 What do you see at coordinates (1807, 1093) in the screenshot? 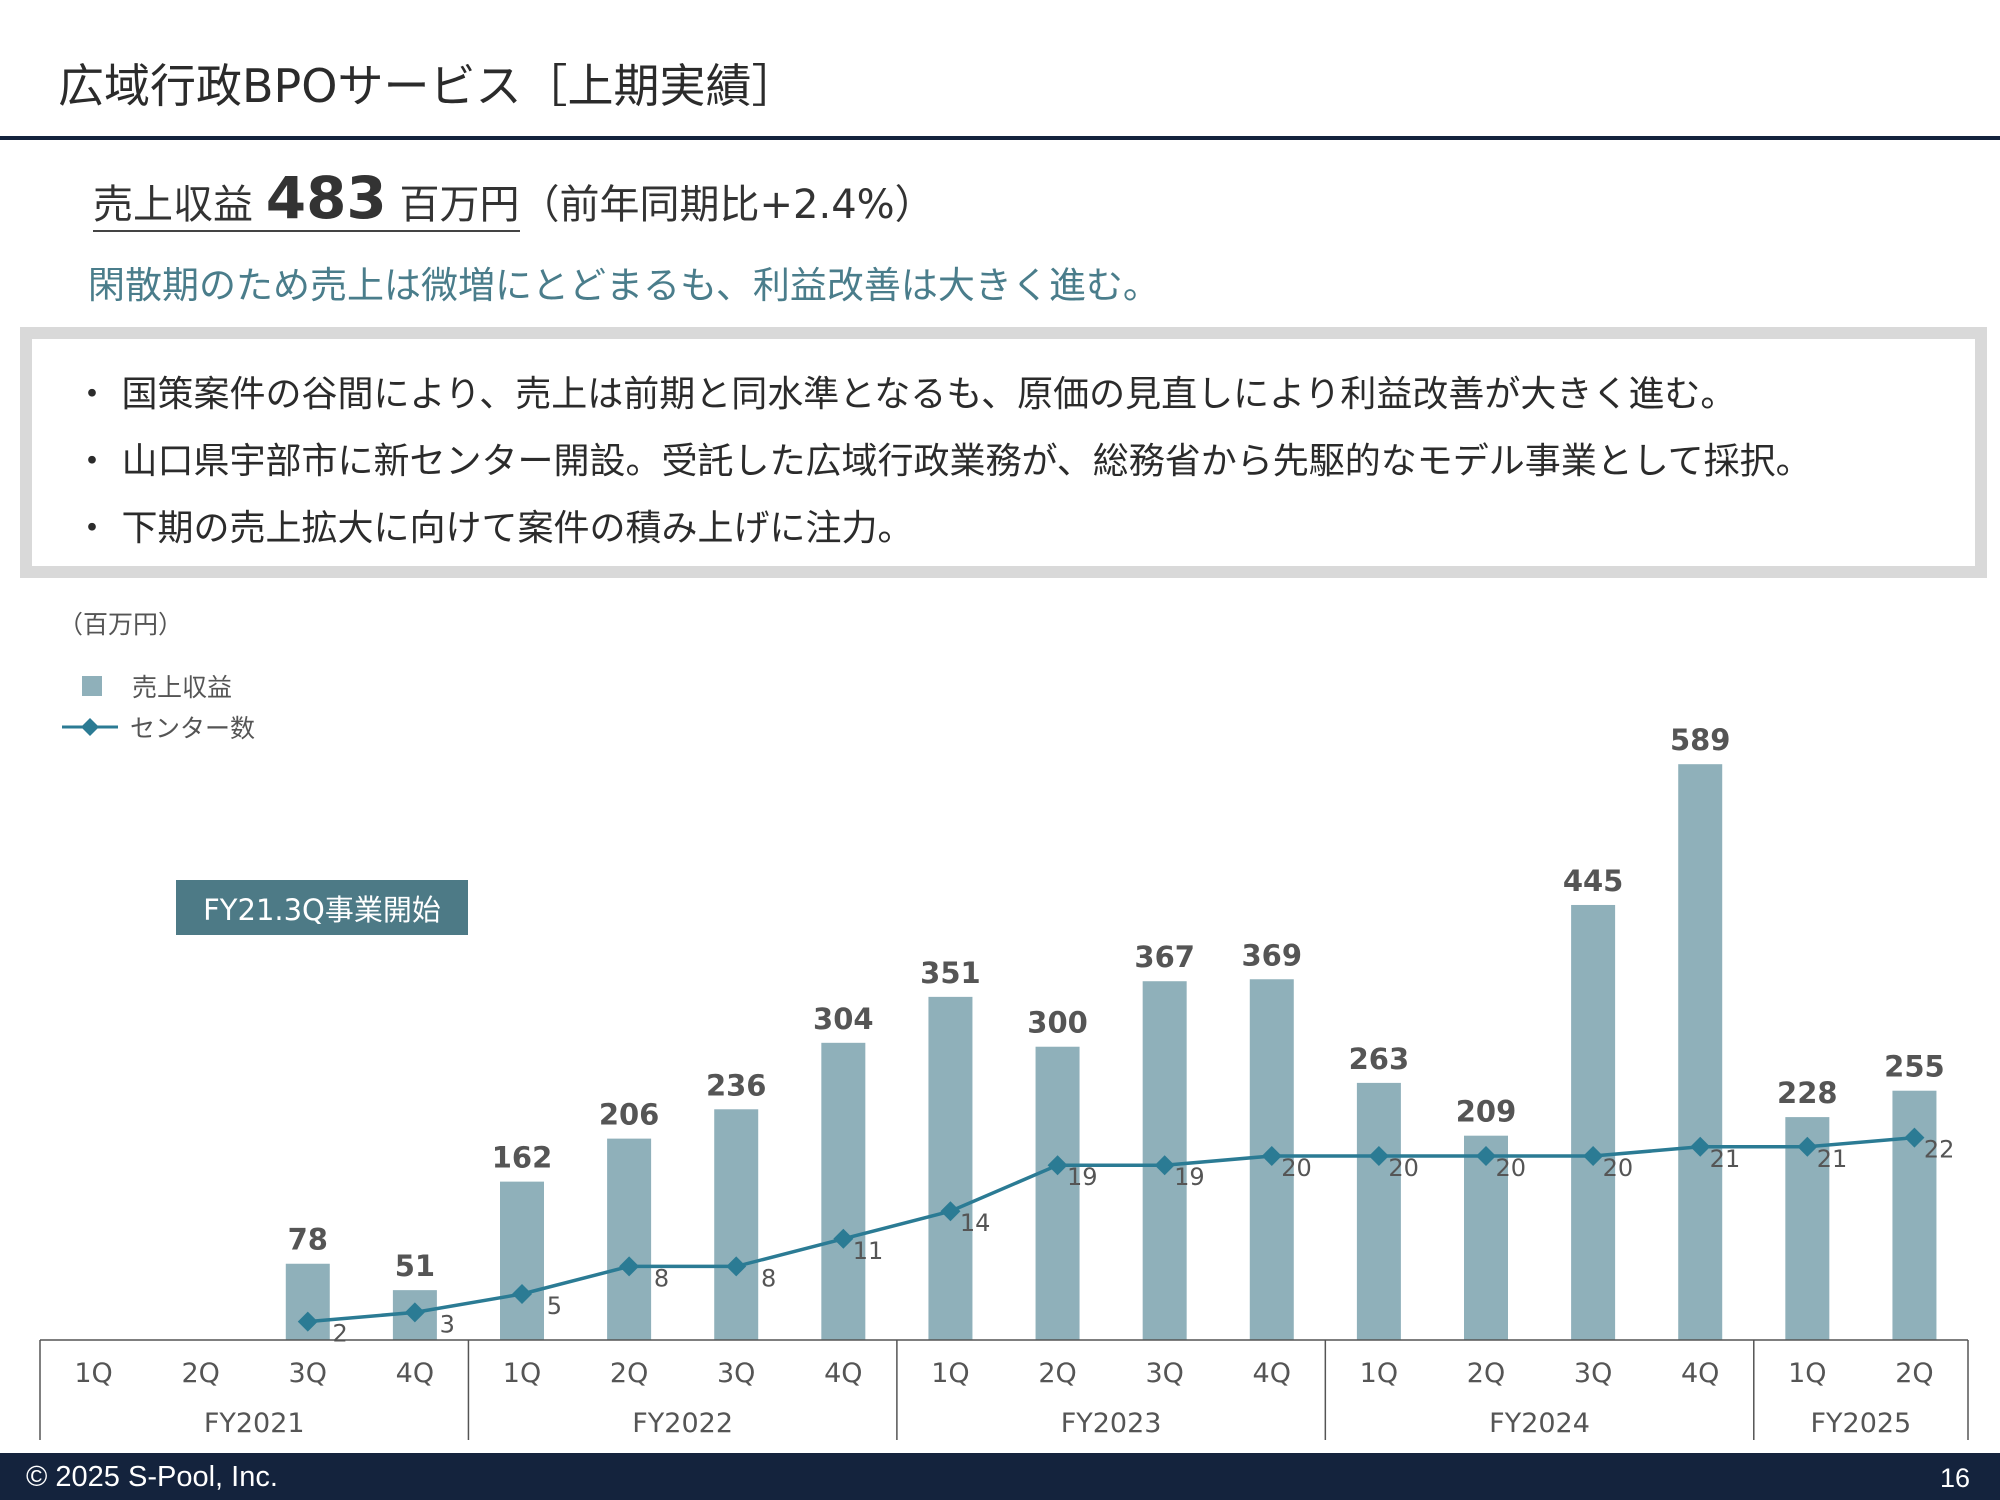
I see `bar-value-label: 228` at bounding box center [1807, 1093].